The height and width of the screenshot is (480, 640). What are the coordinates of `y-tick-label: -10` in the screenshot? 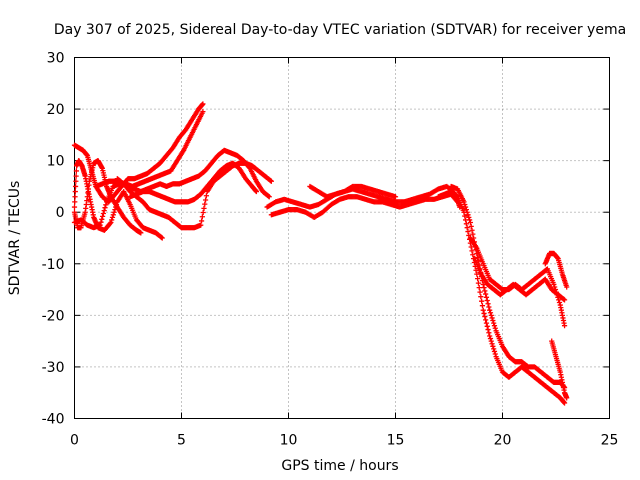 It's located at (53, 265).